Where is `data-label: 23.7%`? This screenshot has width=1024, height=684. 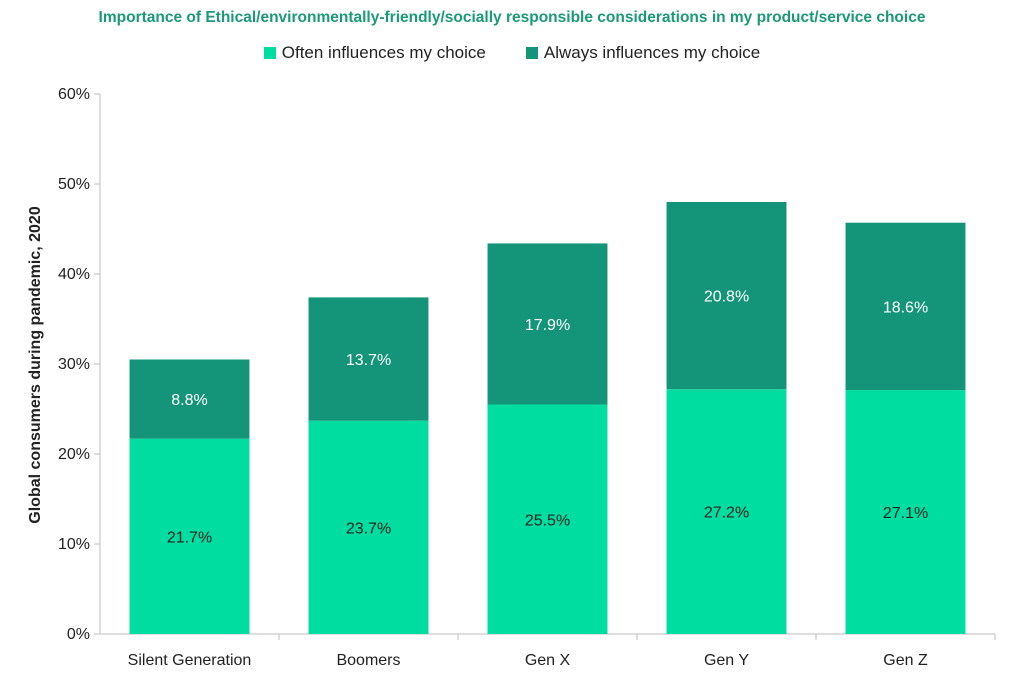 data-label: 23.7% is located at coordinates (368, 528).